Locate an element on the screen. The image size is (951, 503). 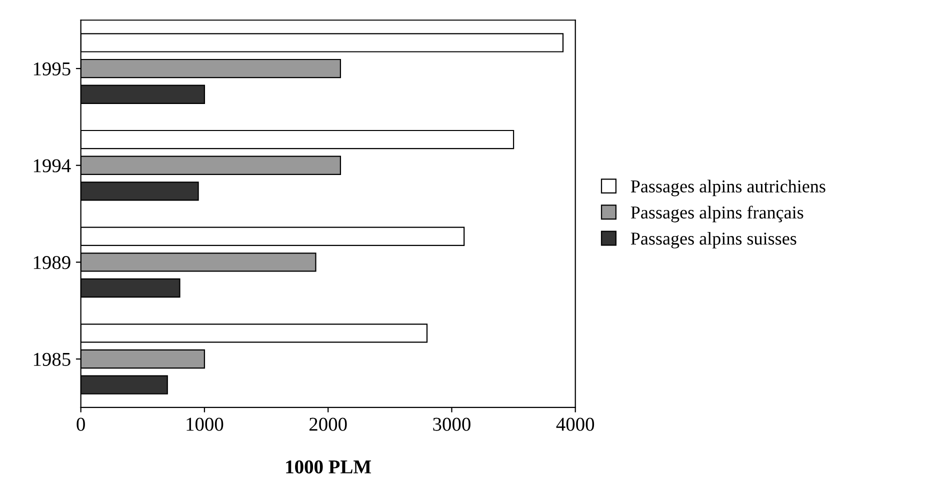
legend-label: Passages alpins français is located at coordinates (717, 214).